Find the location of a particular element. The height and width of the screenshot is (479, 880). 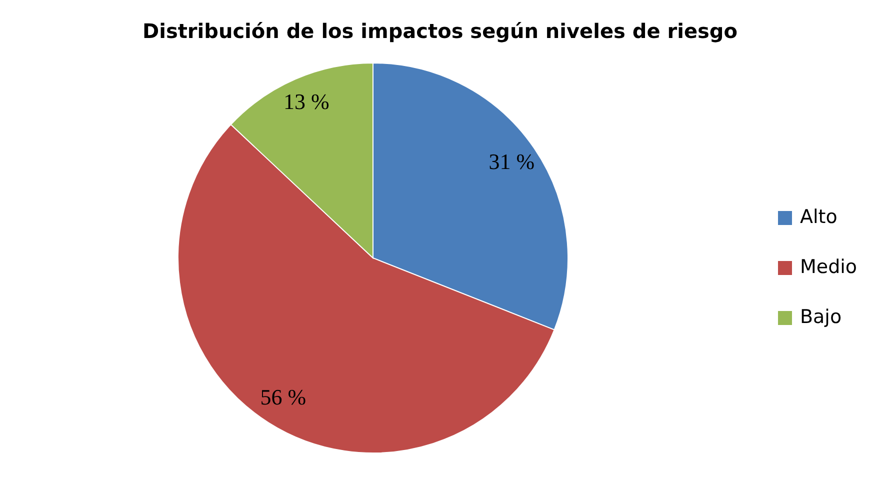

data-label: 13 % is located at coordinates (306, 101).